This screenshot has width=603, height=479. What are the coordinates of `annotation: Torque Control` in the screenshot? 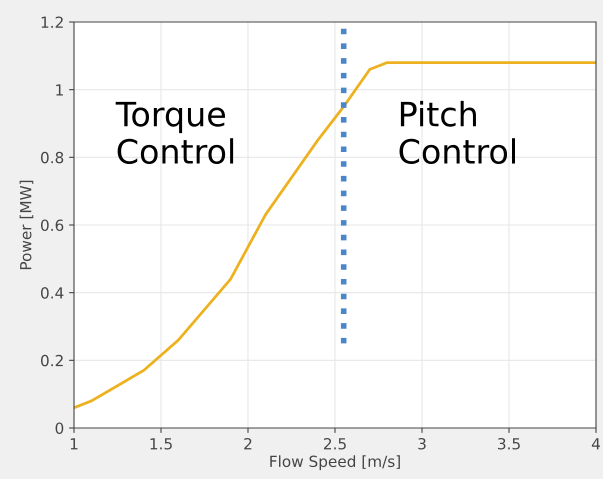 It's located at (175, 133).